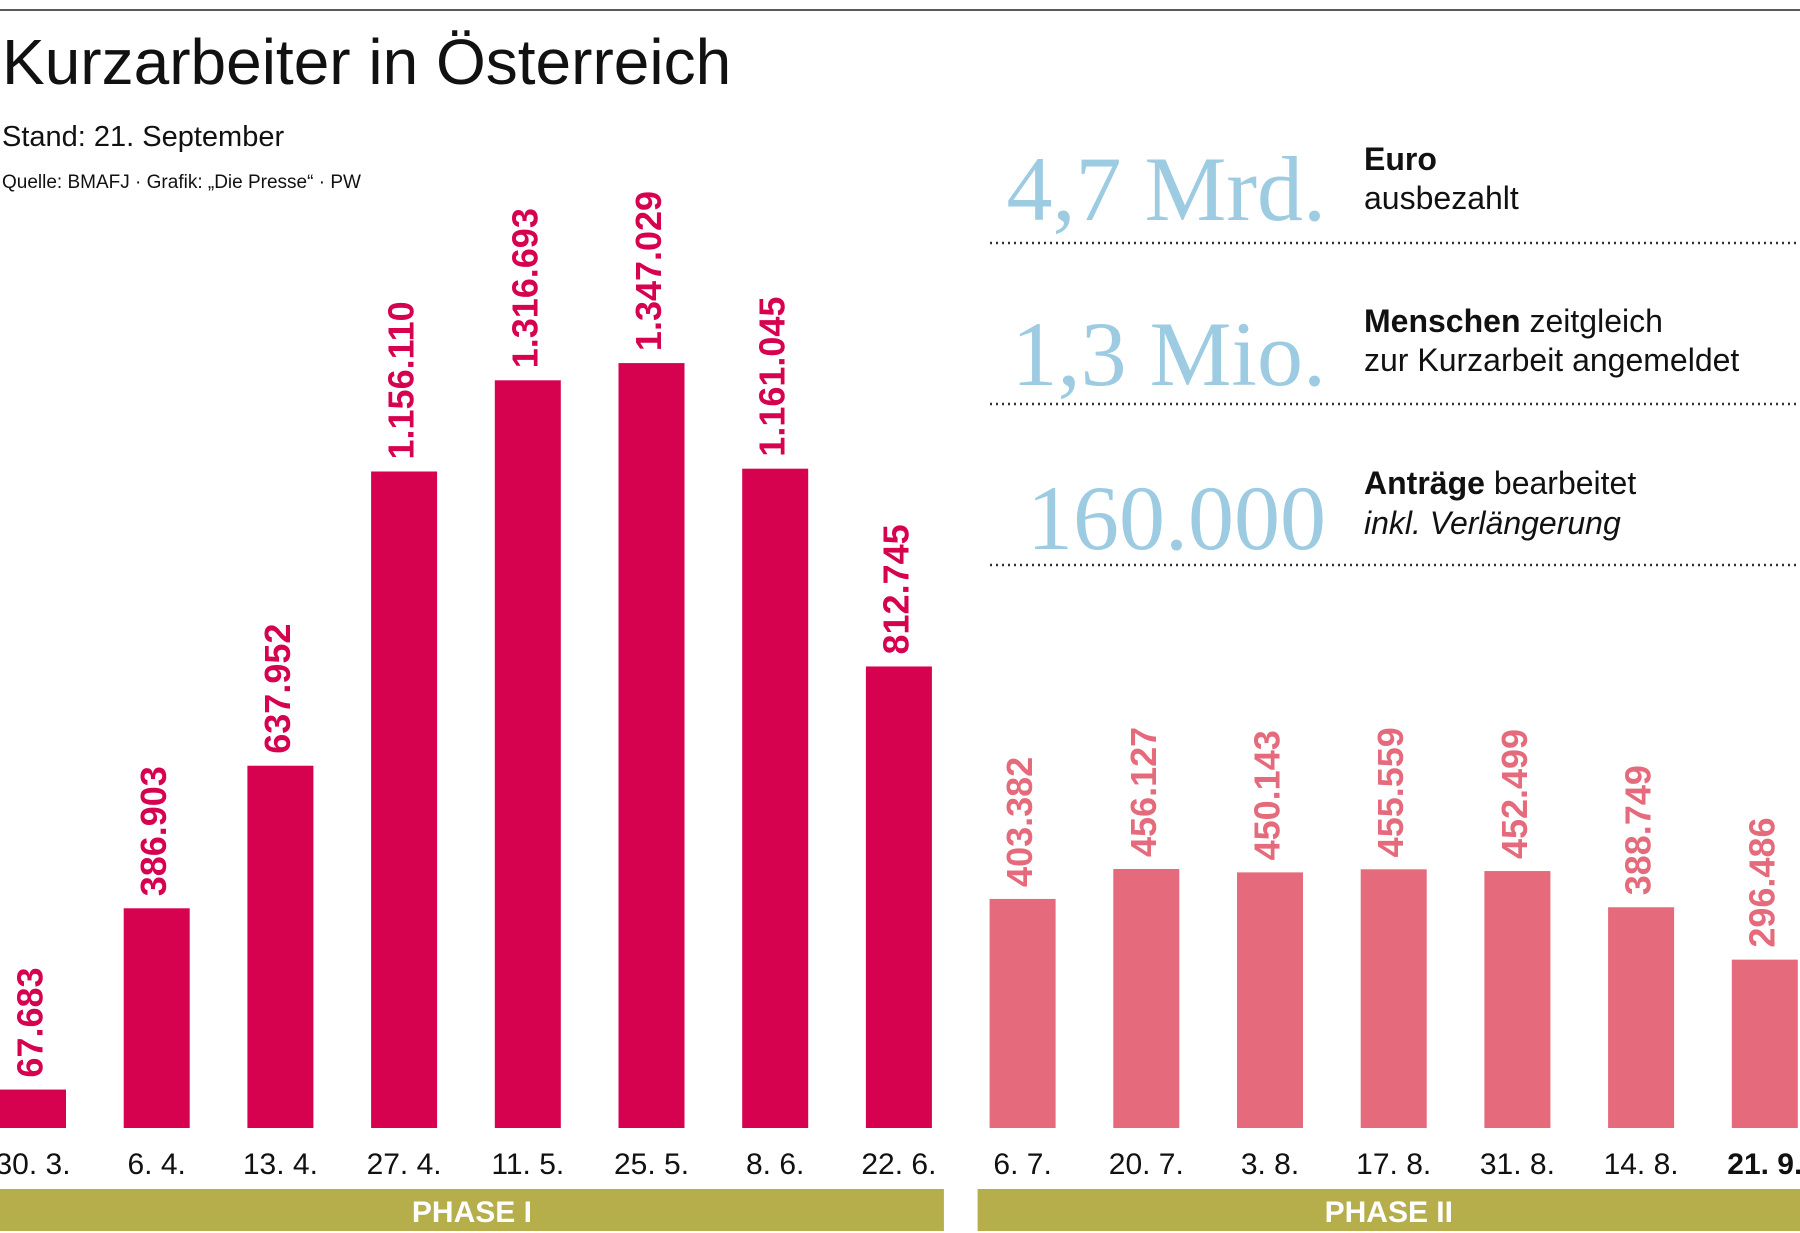 This screenshot has height=1233, width=1800. I want to click on stat-text: Anträge, so click(1424, 483).